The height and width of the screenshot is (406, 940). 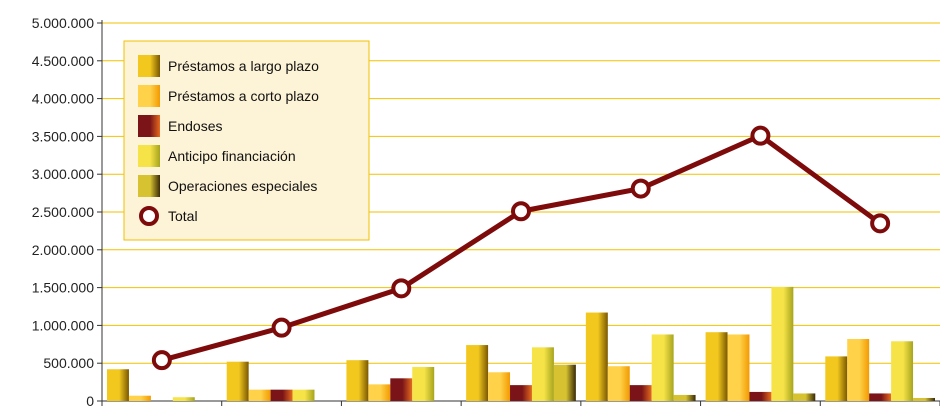 I want to click on legend-label: Operaciones especiales, so click(x=242, y=186).